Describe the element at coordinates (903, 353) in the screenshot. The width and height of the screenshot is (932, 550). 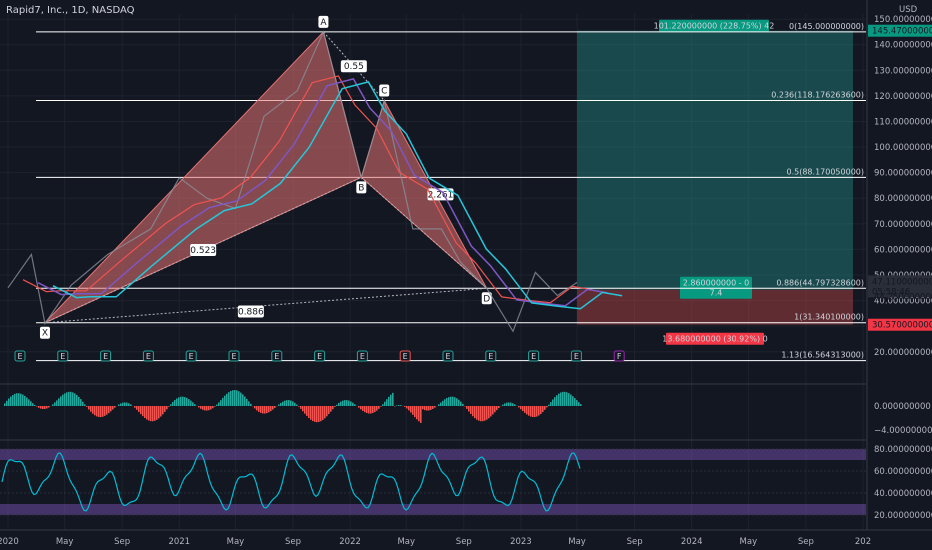
I see `y-tick-label: 20.000000000` at that location.